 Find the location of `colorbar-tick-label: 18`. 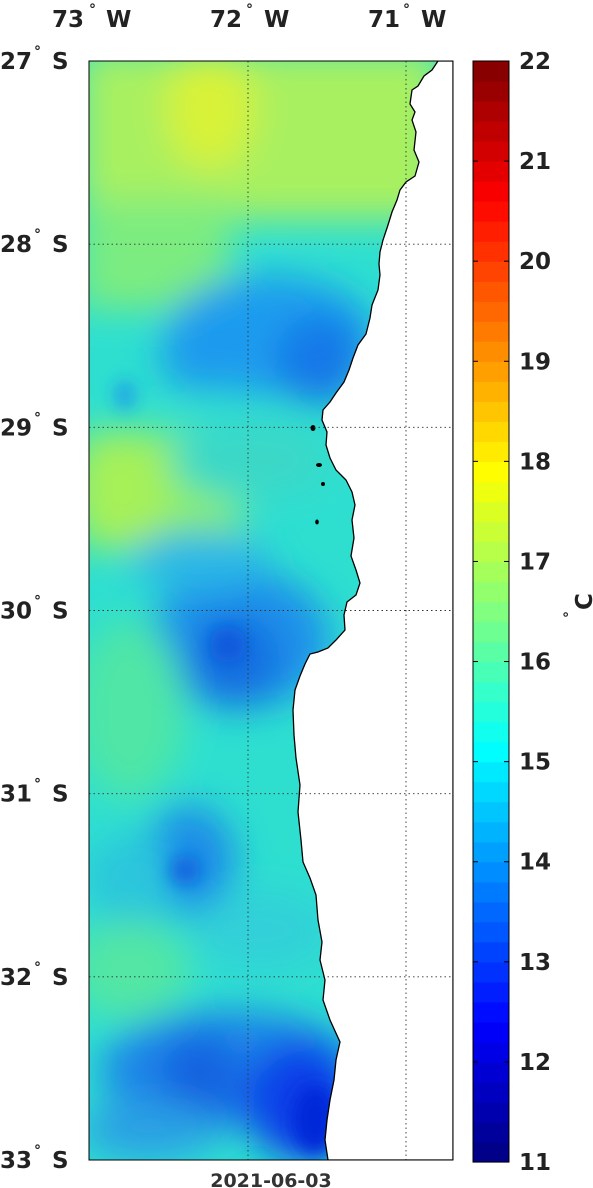

colorbar-tick-label: 18 is located at coordinates (535, 462).